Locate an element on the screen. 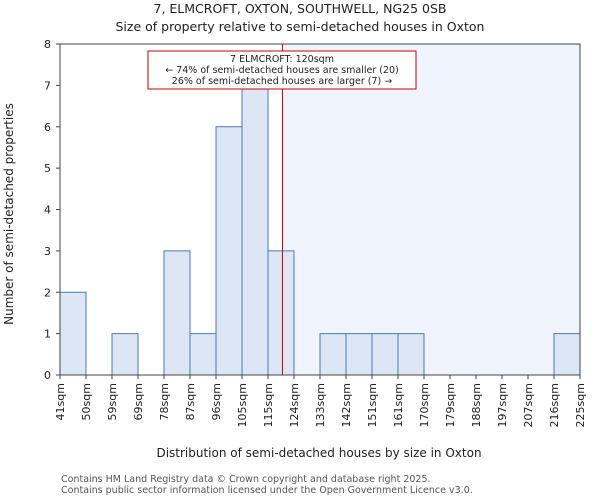 This screenshot has height=500, width=600. bar-105sqm is located at coordinates (255, 230).